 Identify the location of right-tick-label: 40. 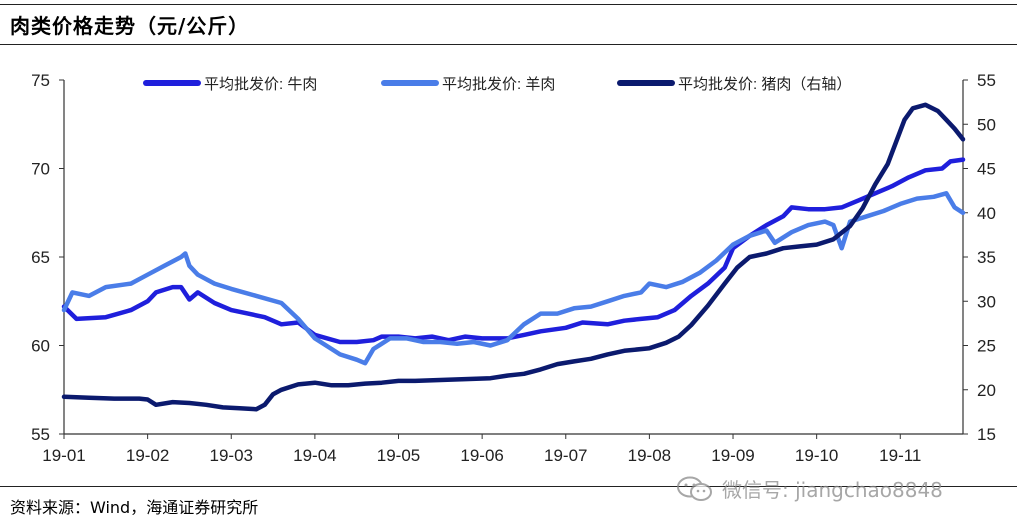
(986, 213).